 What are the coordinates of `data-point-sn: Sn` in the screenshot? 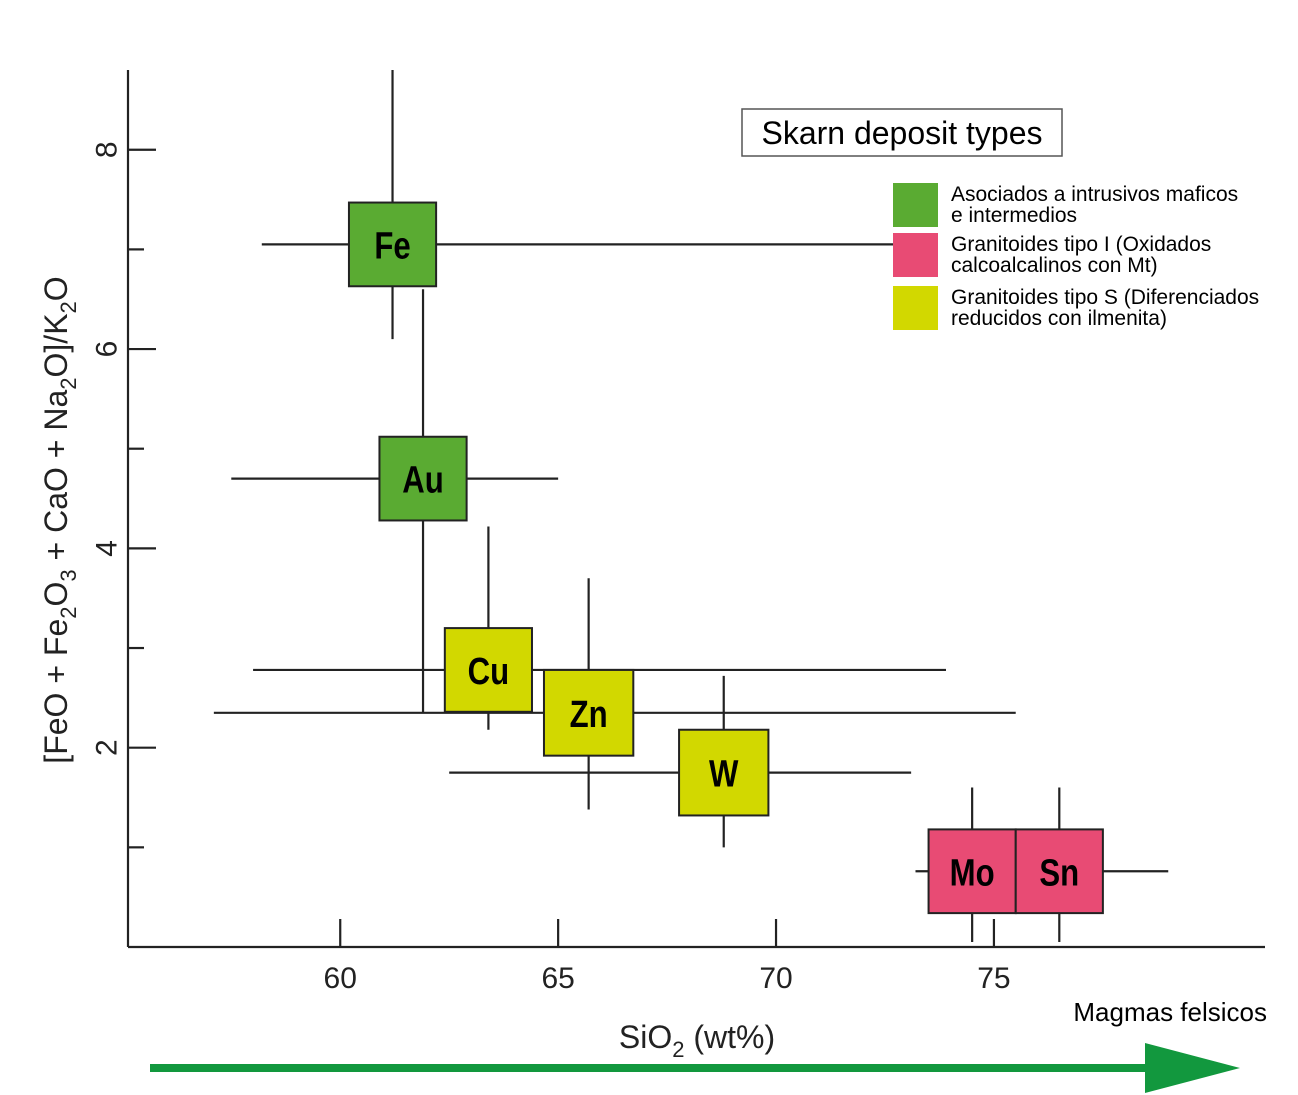 It's located at (1059, 871).